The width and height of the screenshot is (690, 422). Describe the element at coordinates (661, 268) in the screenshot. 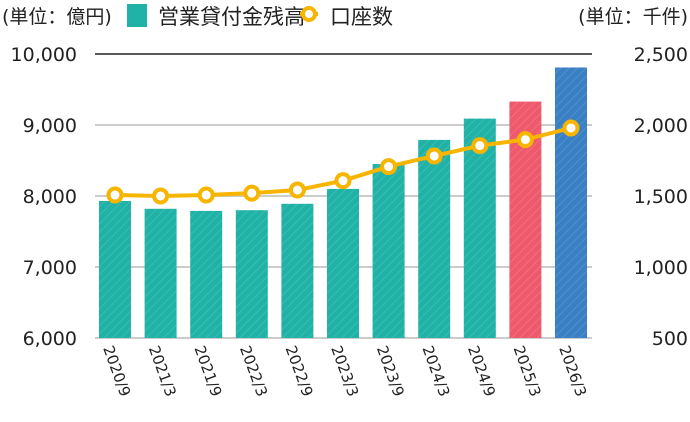

I see `right-tick-label: 1,000` at that location.